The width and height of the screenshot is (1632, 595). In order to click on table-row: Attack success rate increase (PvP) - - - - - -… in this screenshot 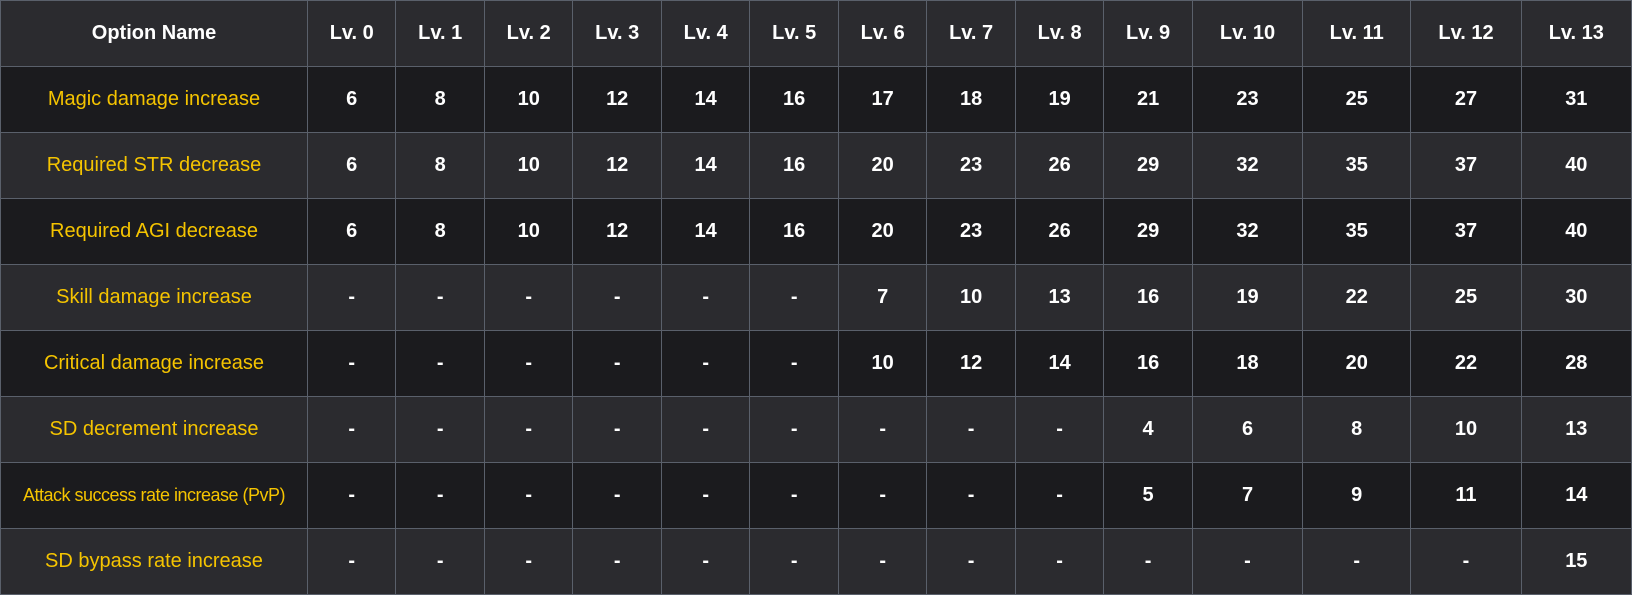, I will do `click(816, 495)`.